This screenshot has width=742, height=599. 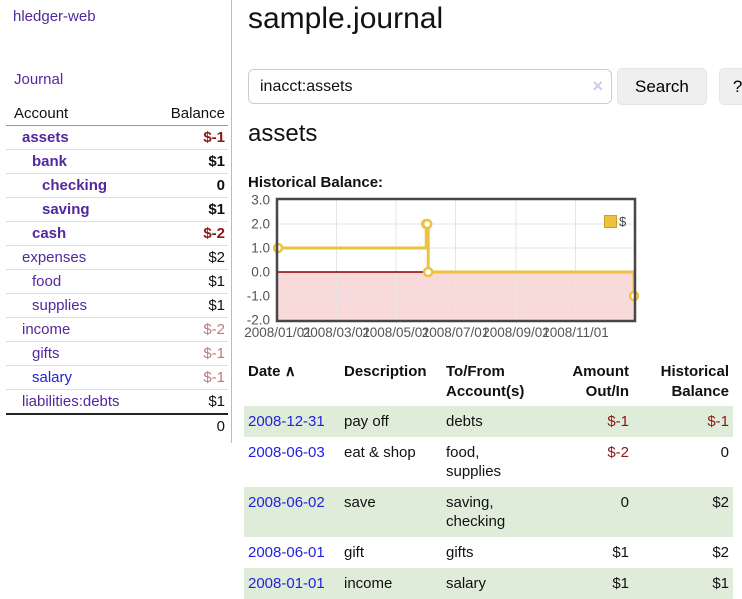 I want to click on register-date-cell: 2008-12-31, so click(x=292, y=421).